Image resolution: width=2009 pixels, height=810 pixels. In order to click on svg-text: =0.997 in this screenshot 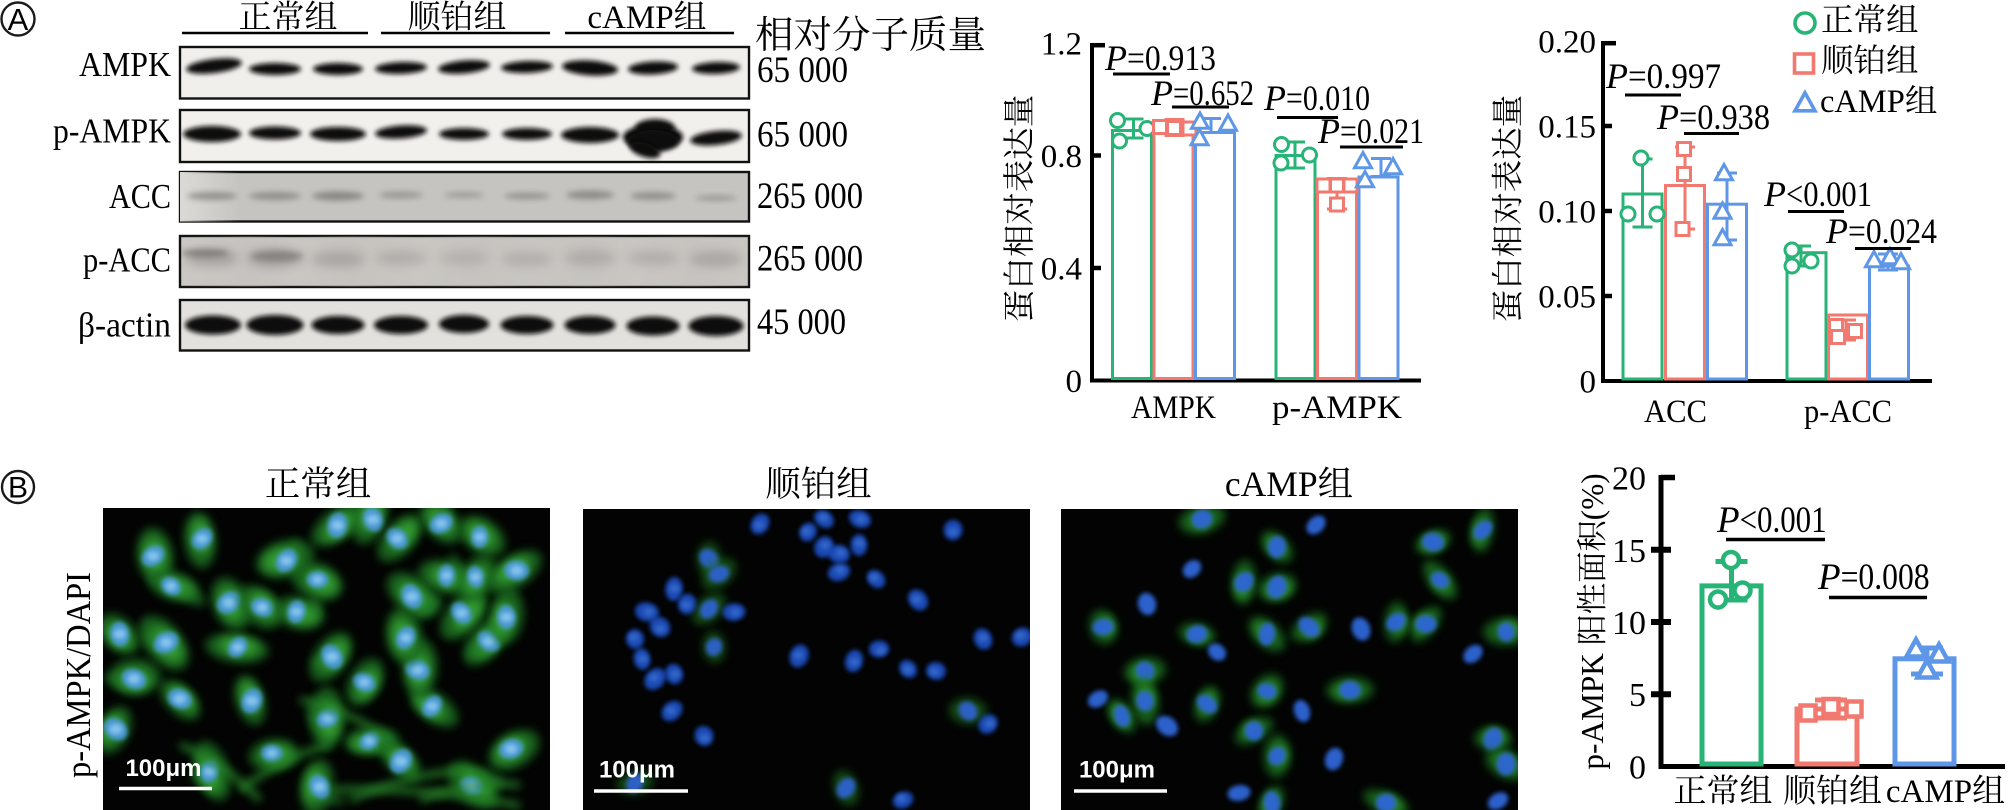, I will do `click(1674, 76)`.